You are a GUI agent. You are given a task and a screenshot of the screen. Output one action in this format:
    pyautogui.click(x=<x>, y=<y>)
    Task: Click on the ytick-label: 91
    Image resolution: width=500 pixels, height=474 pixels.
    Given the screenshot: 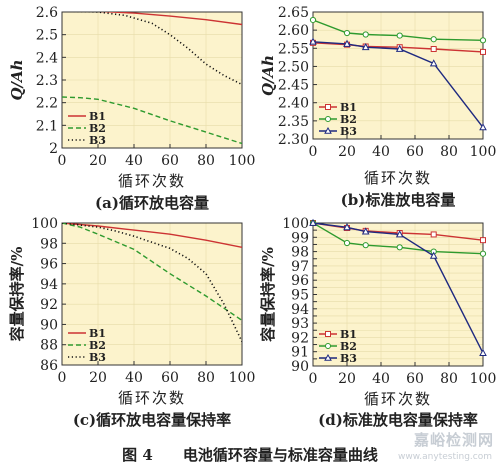 What is the action you would take?
    pyautogui.click(x=300, y=353)
    